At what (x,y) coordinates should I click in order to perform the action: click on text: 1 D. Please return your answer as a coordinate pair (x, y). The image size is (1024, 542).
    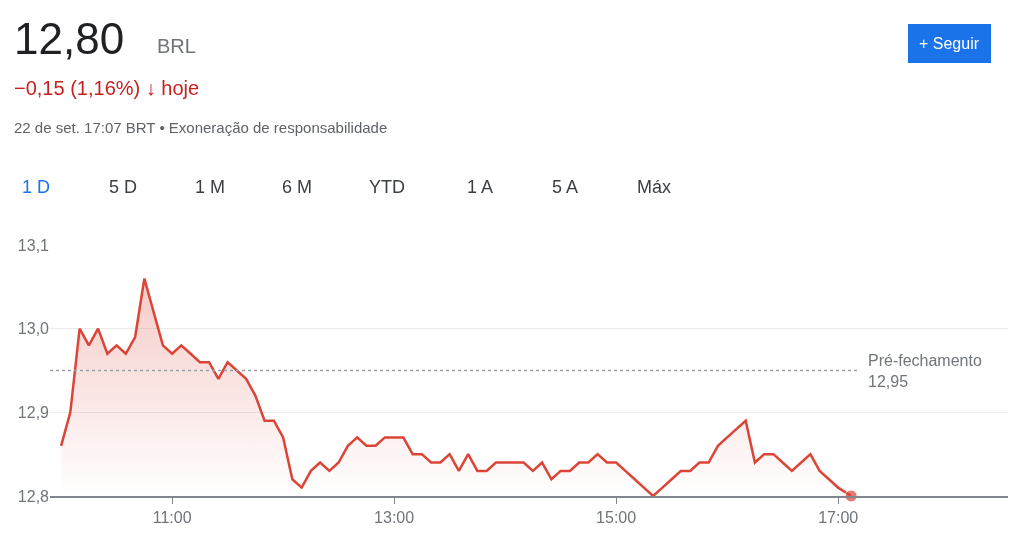
    Looking at the image, I should click on (36, 187).